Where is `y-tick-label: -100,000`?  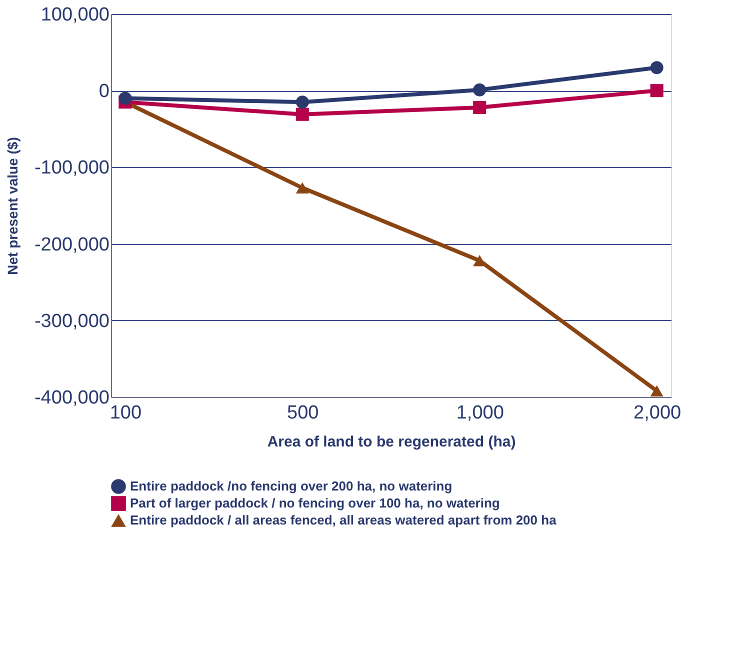
y-tick-label: -100,000 is located at coordinates (72, 168).